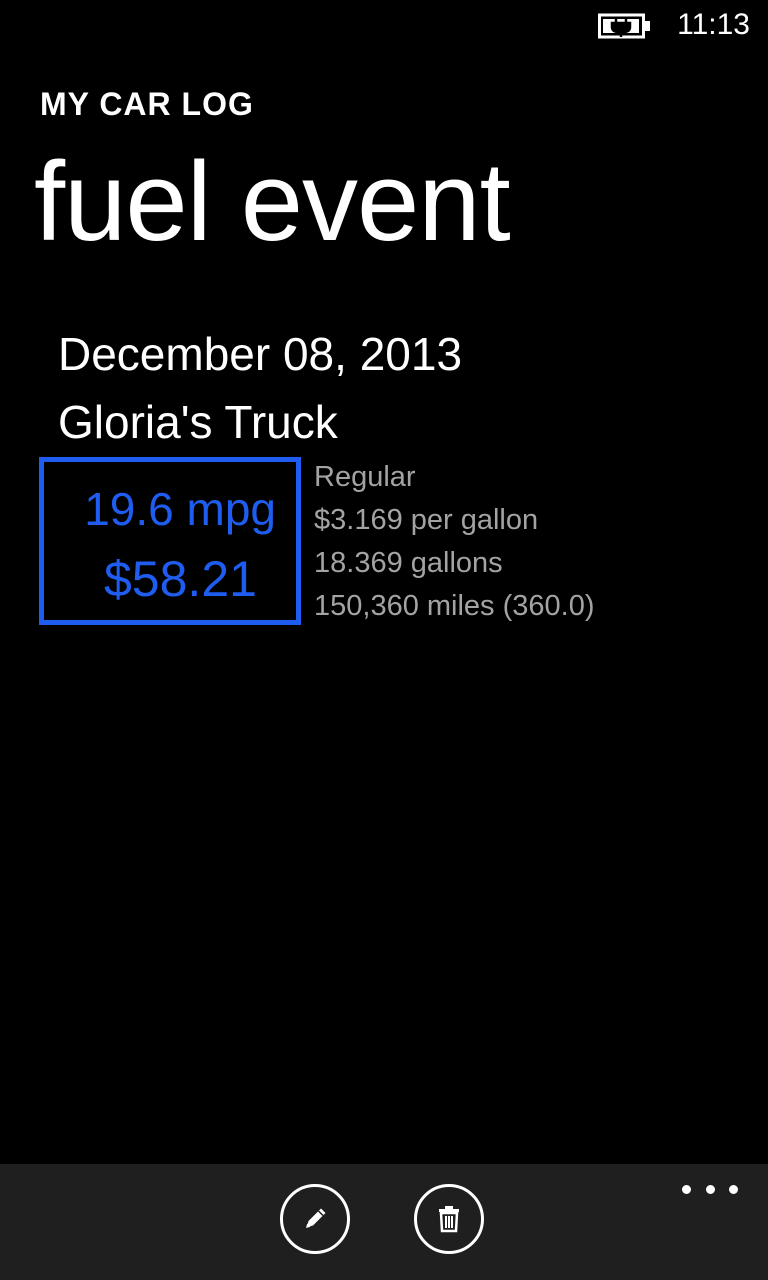 Image resolution: width=768 pixels, height=1280 pixels. What do you see at coordinates (170, 541) in the screenshot?
I see `fuel-summary-box: 19.6 mpg $58.21` at bounding box center [170, 541].